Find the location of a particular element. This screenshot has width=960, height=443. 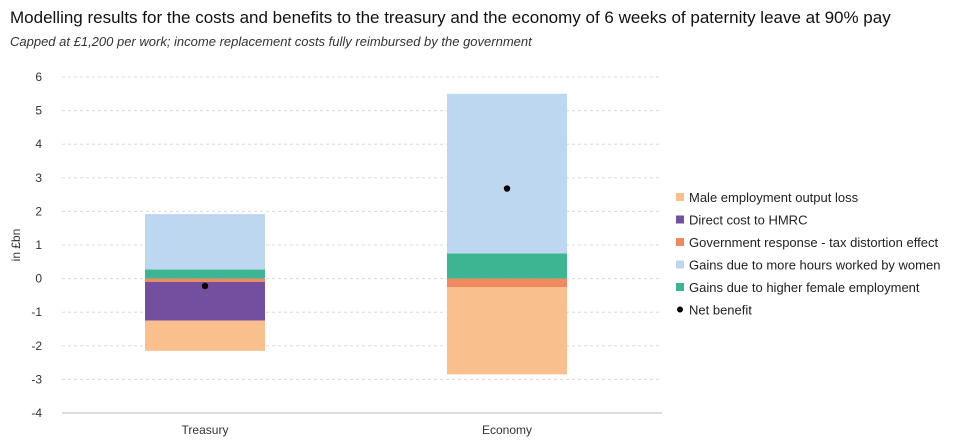

y-tick-label: 0 is located at coordinates (38, 279).